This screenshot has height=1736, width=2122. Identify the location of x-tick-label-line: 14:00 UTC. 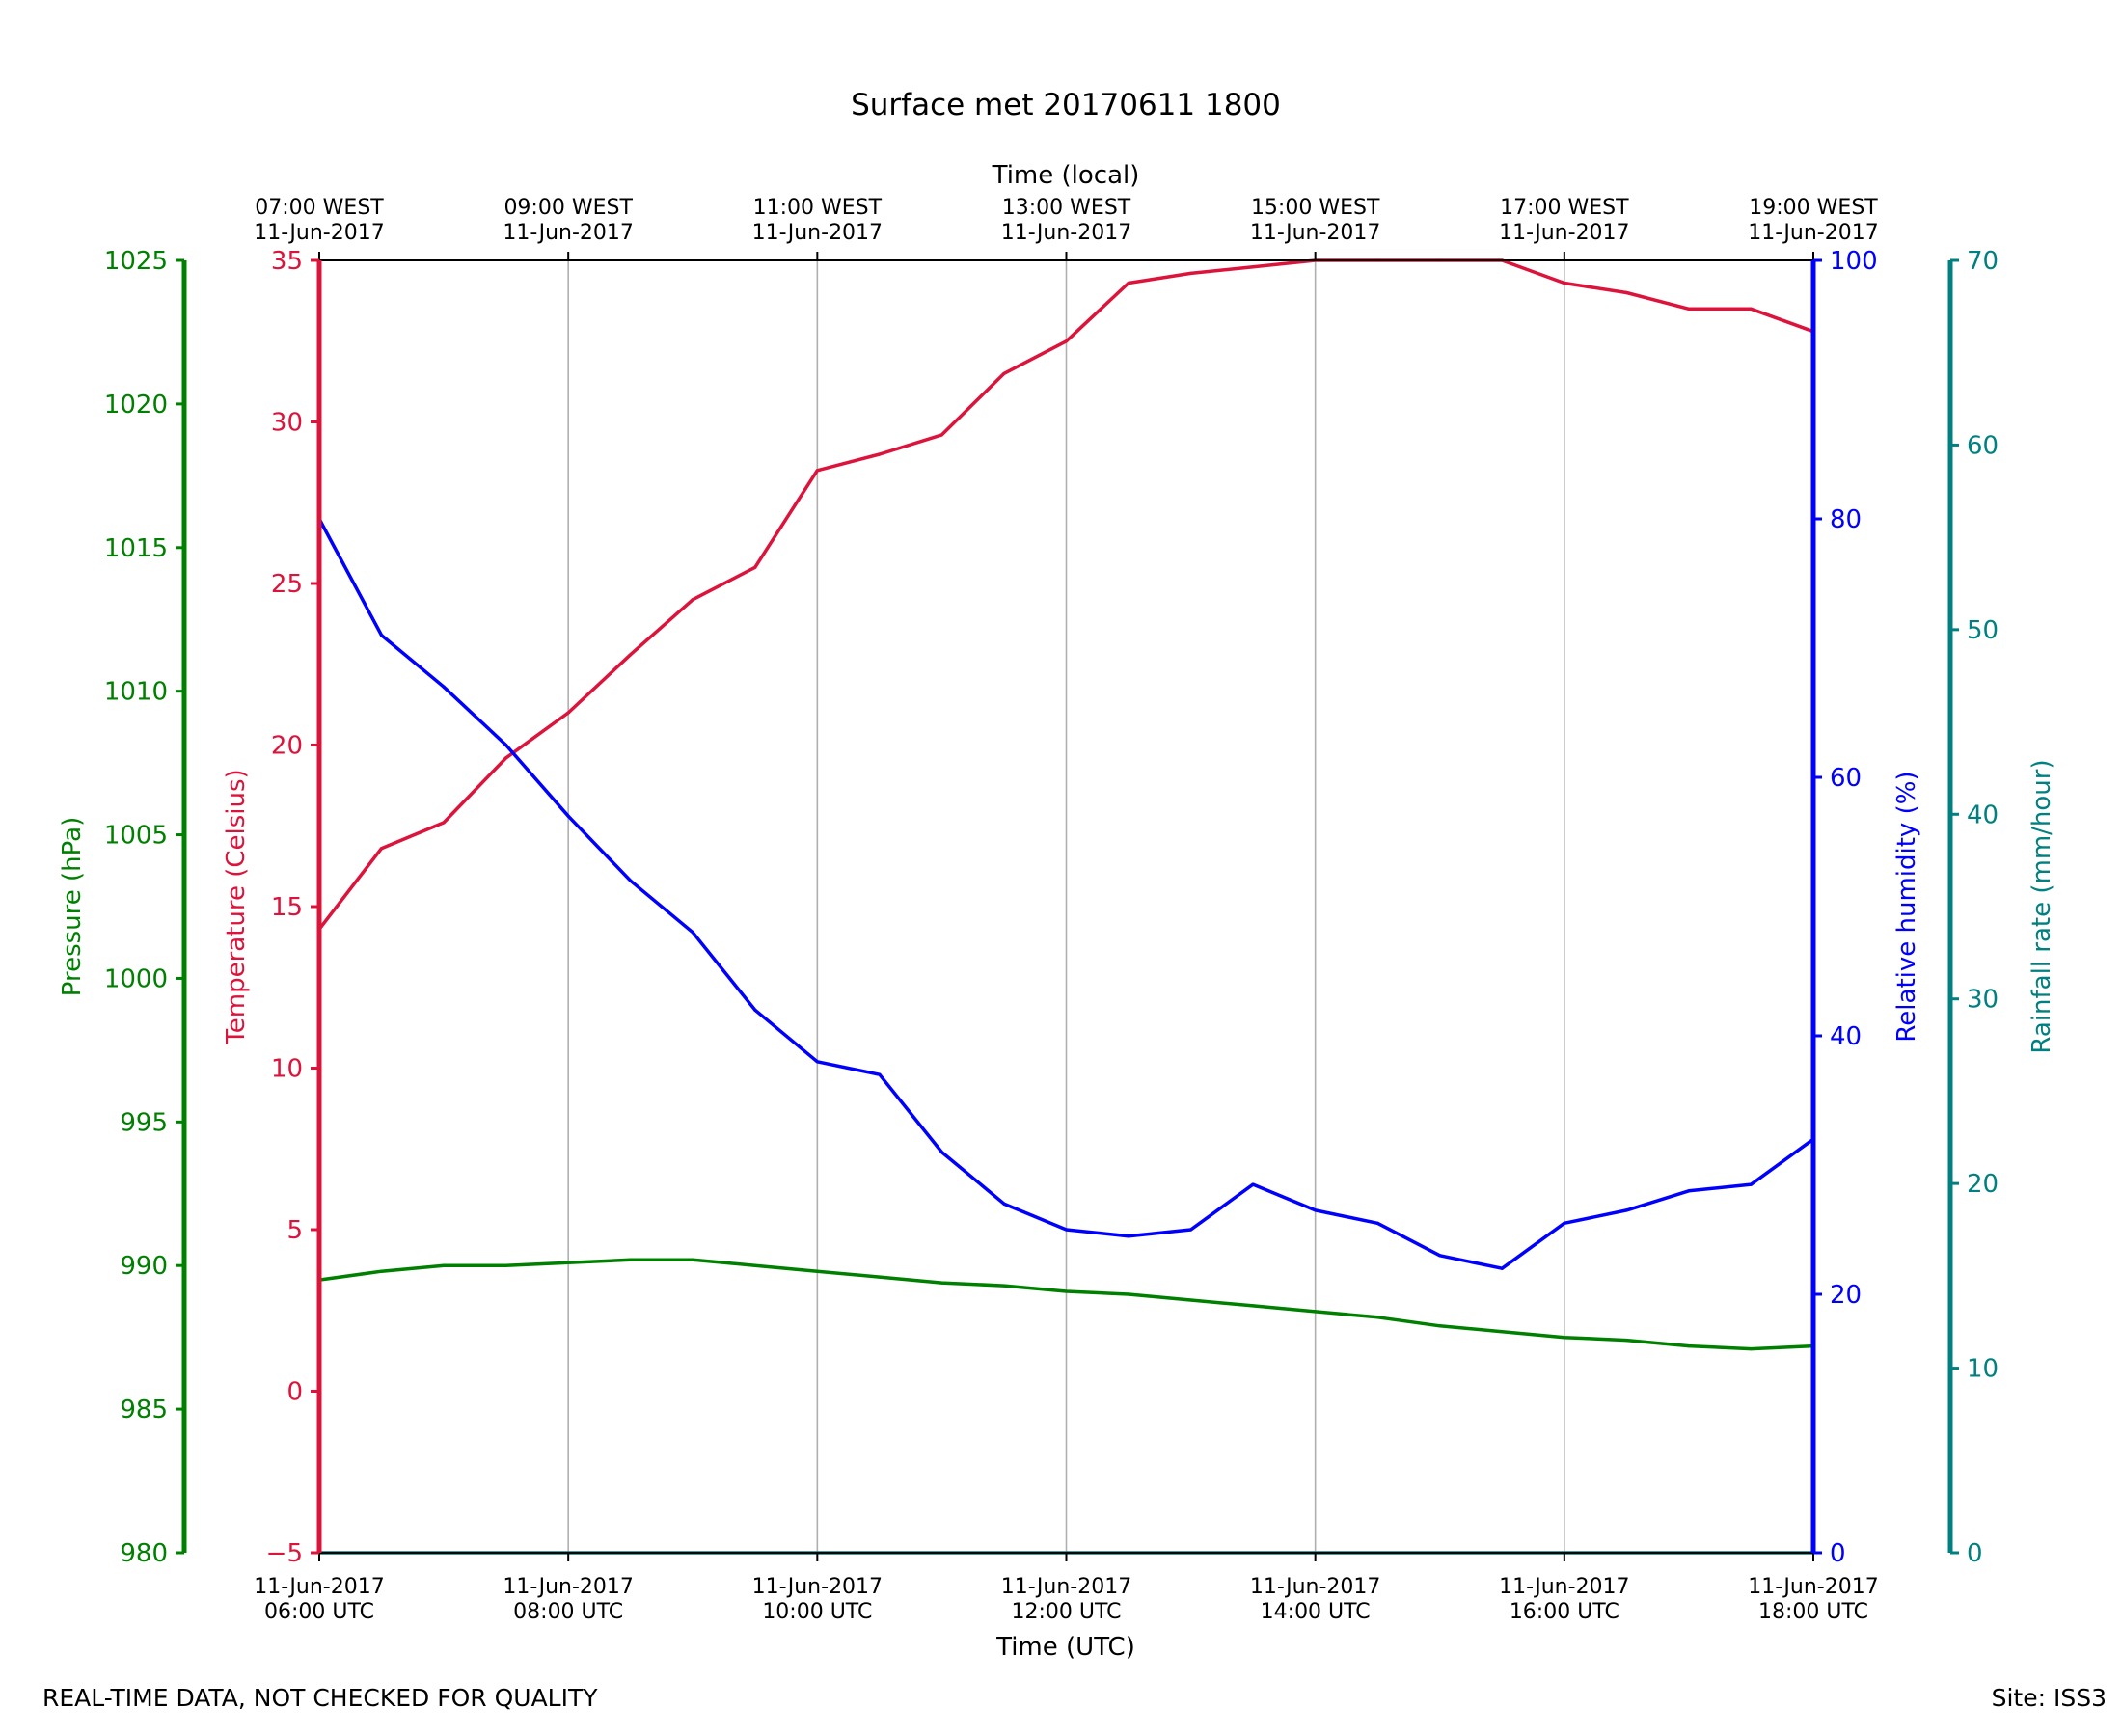
(1316, 1612).